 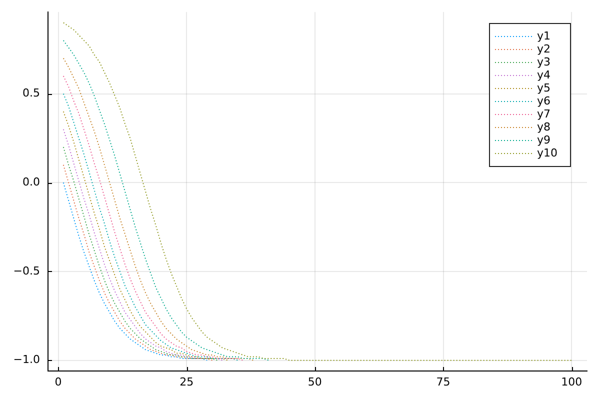 I want to click on y-tick-label: −1.0, so click(x=26, y=359).